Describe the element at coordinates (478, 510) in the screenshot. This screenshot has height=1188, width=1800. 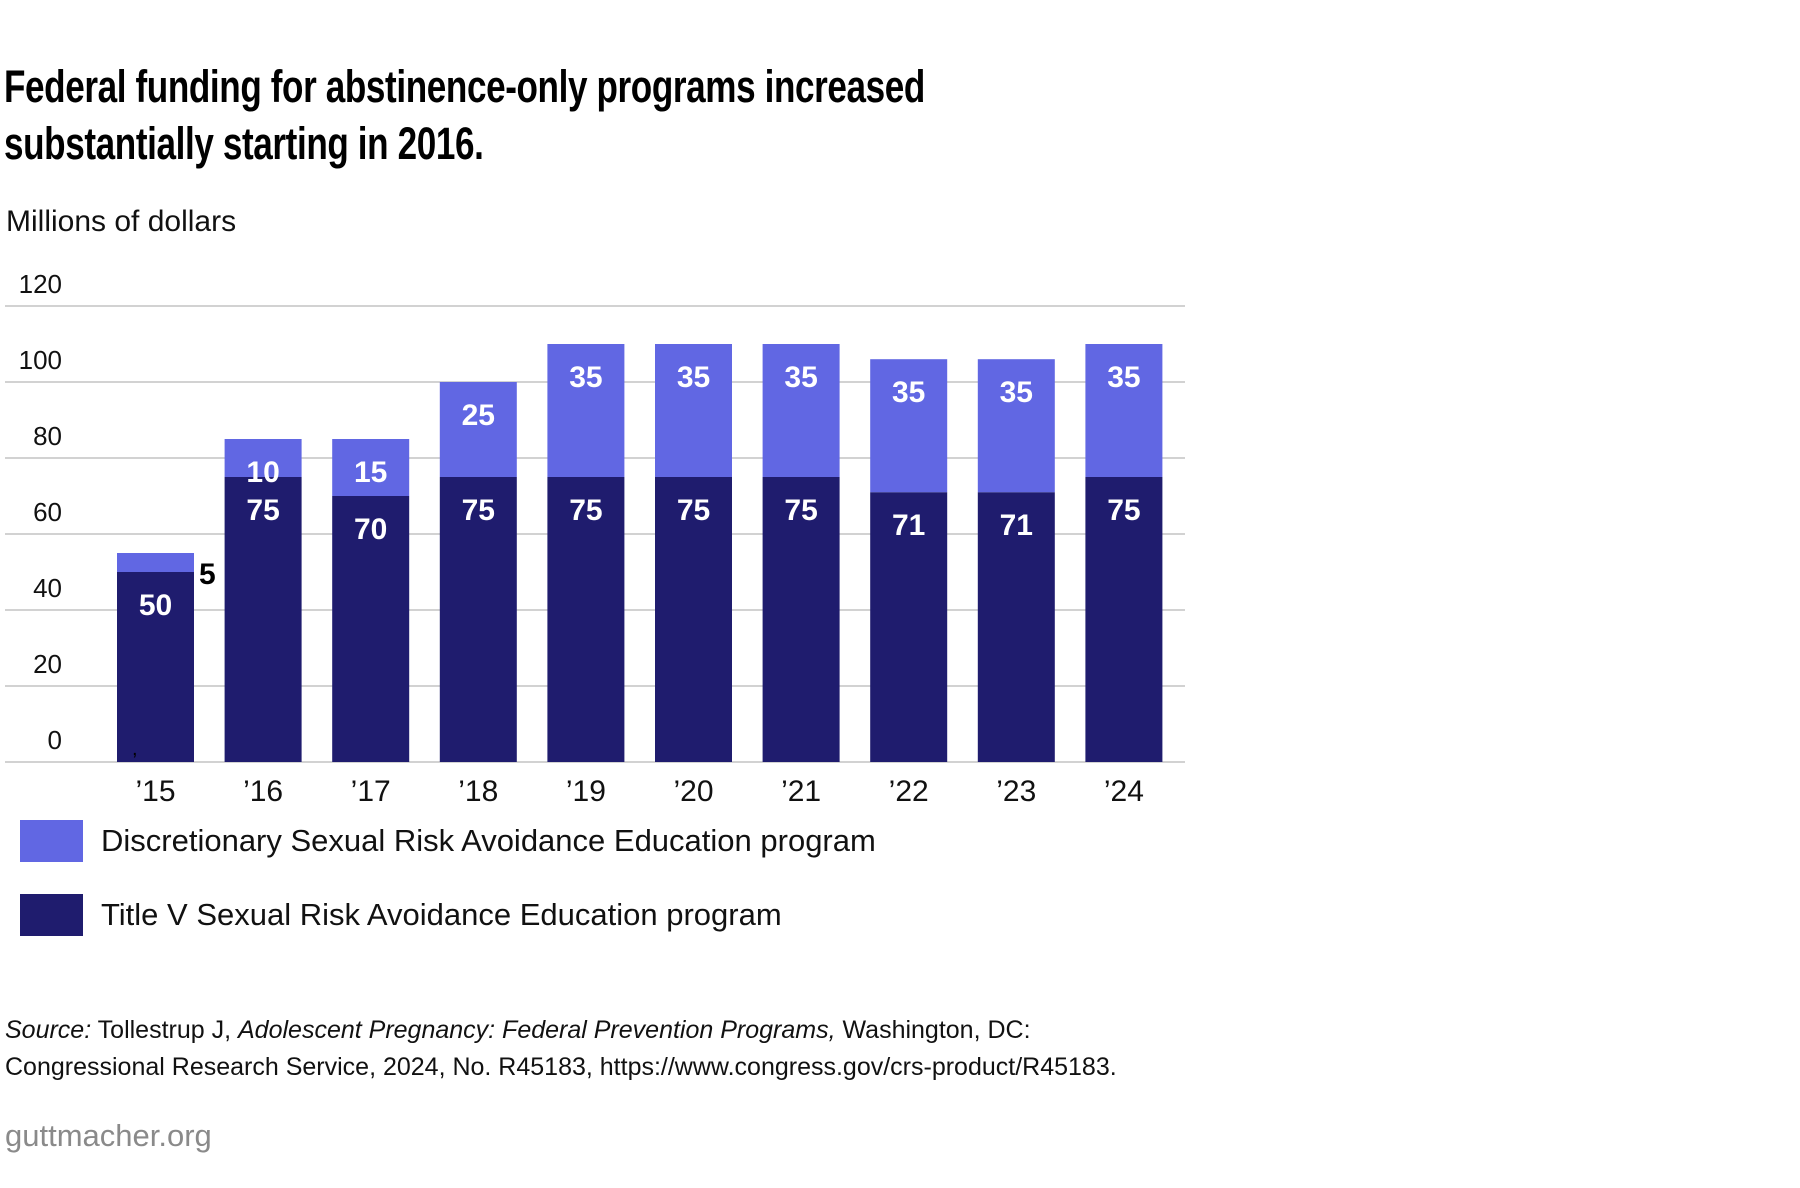
I see `data-label-title-v-3: 75` at that location.